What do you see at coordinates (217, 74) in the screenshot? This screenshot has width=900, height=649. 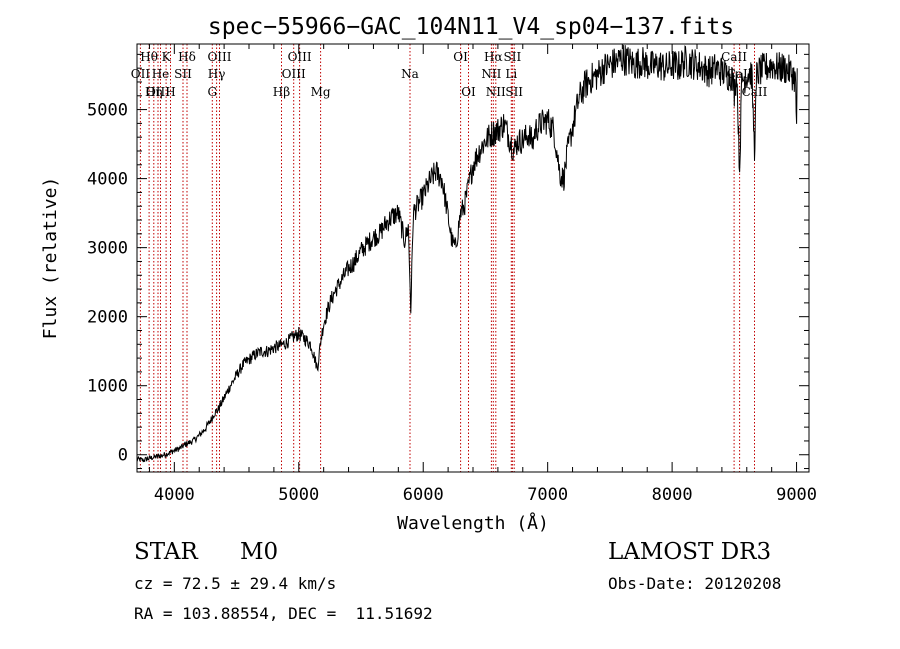 I see `line-label: Hγ` at bounding box center [217, 74].